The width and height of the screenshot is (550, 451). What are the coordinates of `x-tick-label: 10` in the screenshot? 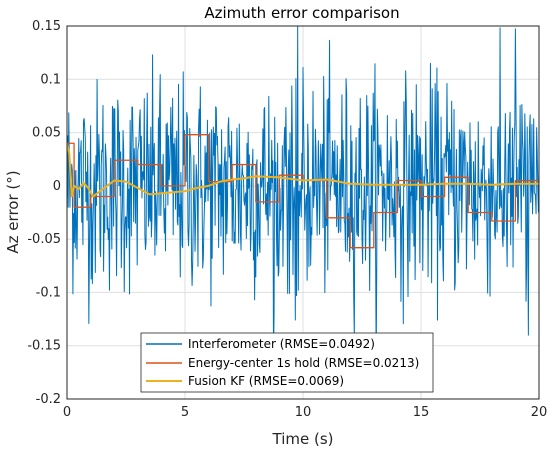 It's located at (303, 412).